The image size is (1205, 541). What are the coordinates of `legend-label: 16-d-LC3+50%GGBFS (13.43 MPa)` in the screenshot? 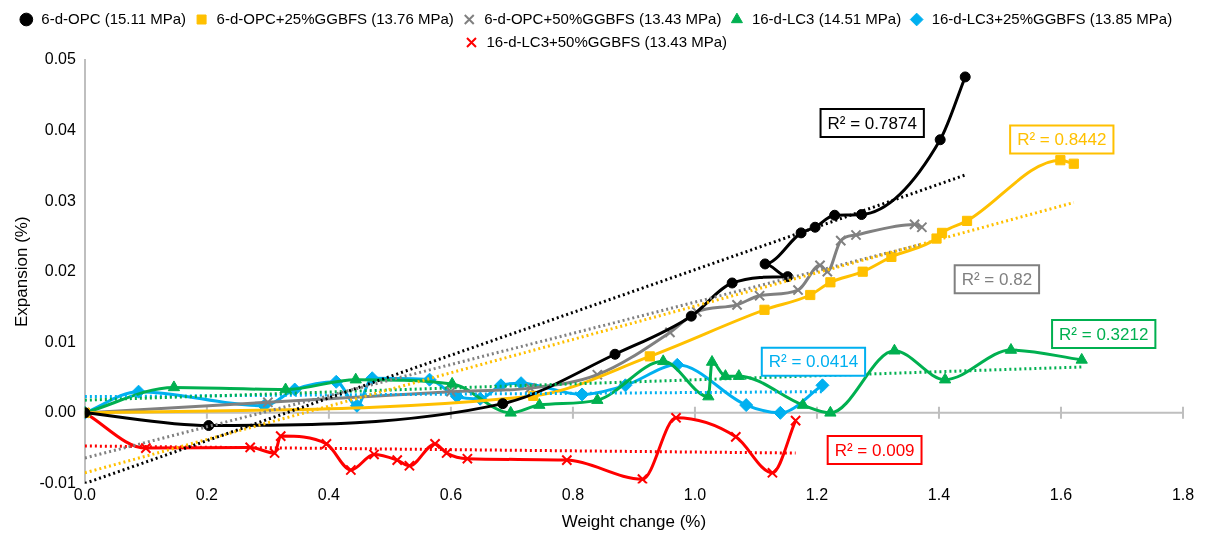 It's located at (607, 41).